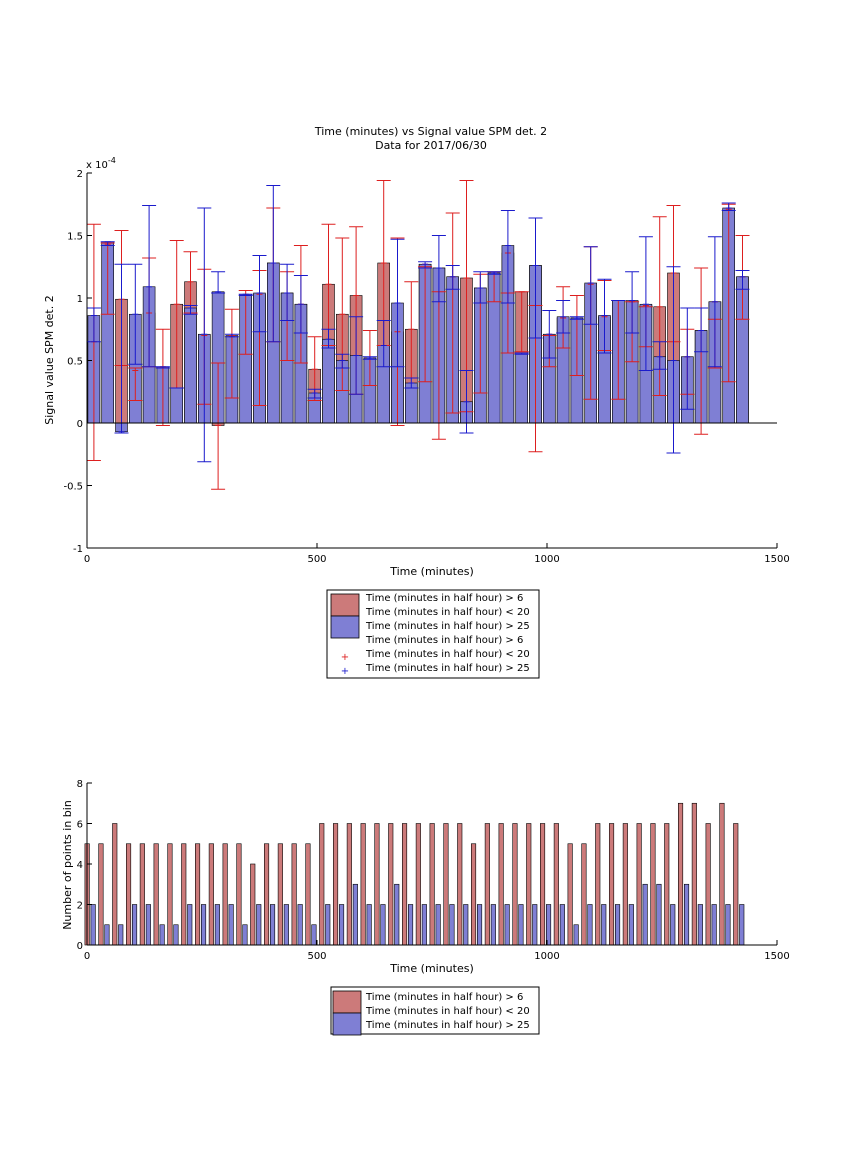  Describe the element at coordinates (546, 956) in the screenshot. I see `x-tick-label: 1000` at that location.